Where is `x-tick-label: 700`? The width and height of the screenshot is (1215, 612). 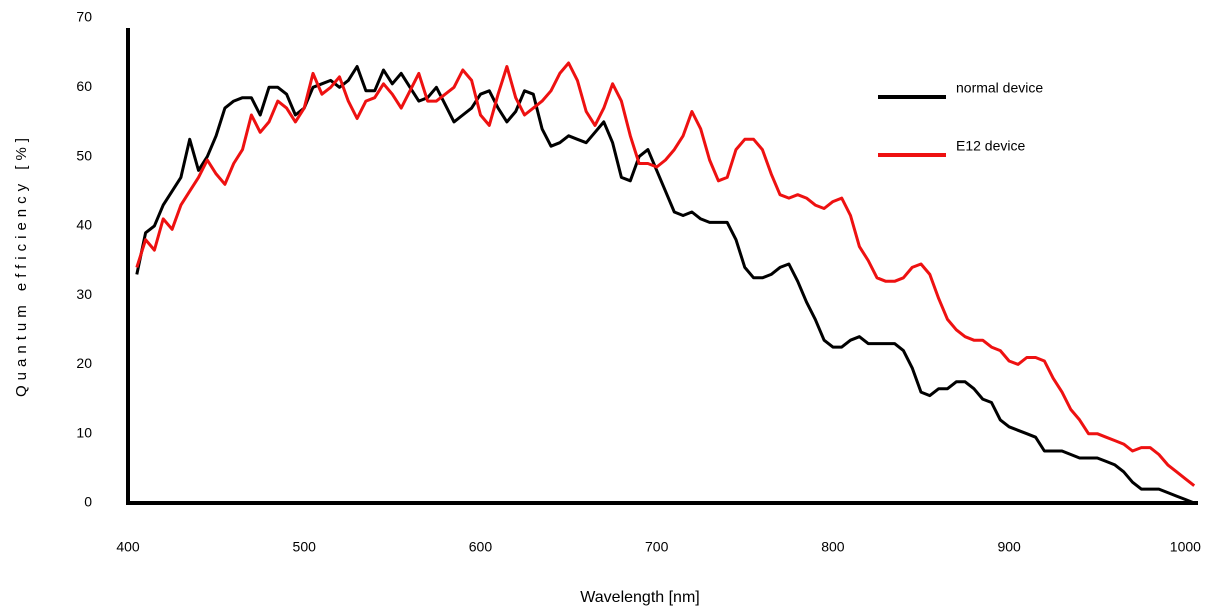
x-tick-label: 700 is located at coordinates (657, 547).